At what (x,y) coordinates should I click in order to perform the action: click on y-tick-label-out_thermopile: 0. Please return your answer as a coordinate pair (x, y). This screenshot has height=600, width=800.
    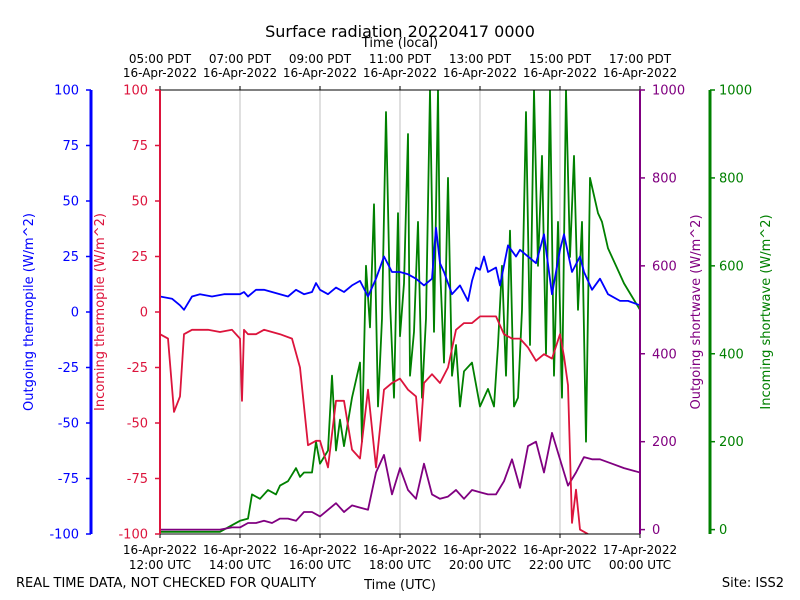
    Looking at the image, I should click on (75, 313).